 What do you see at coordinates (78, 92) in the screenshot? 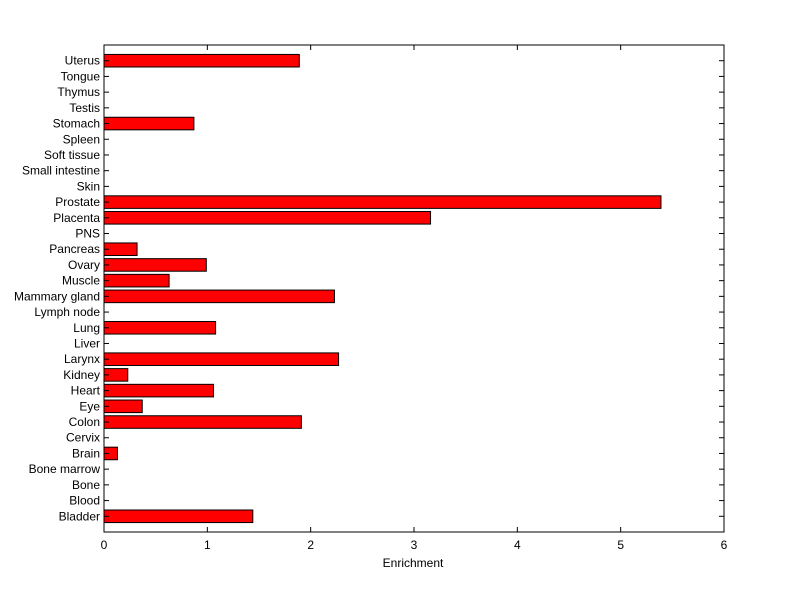
I see `y-tick-label: Thymus` at bounding box center [78, 92].